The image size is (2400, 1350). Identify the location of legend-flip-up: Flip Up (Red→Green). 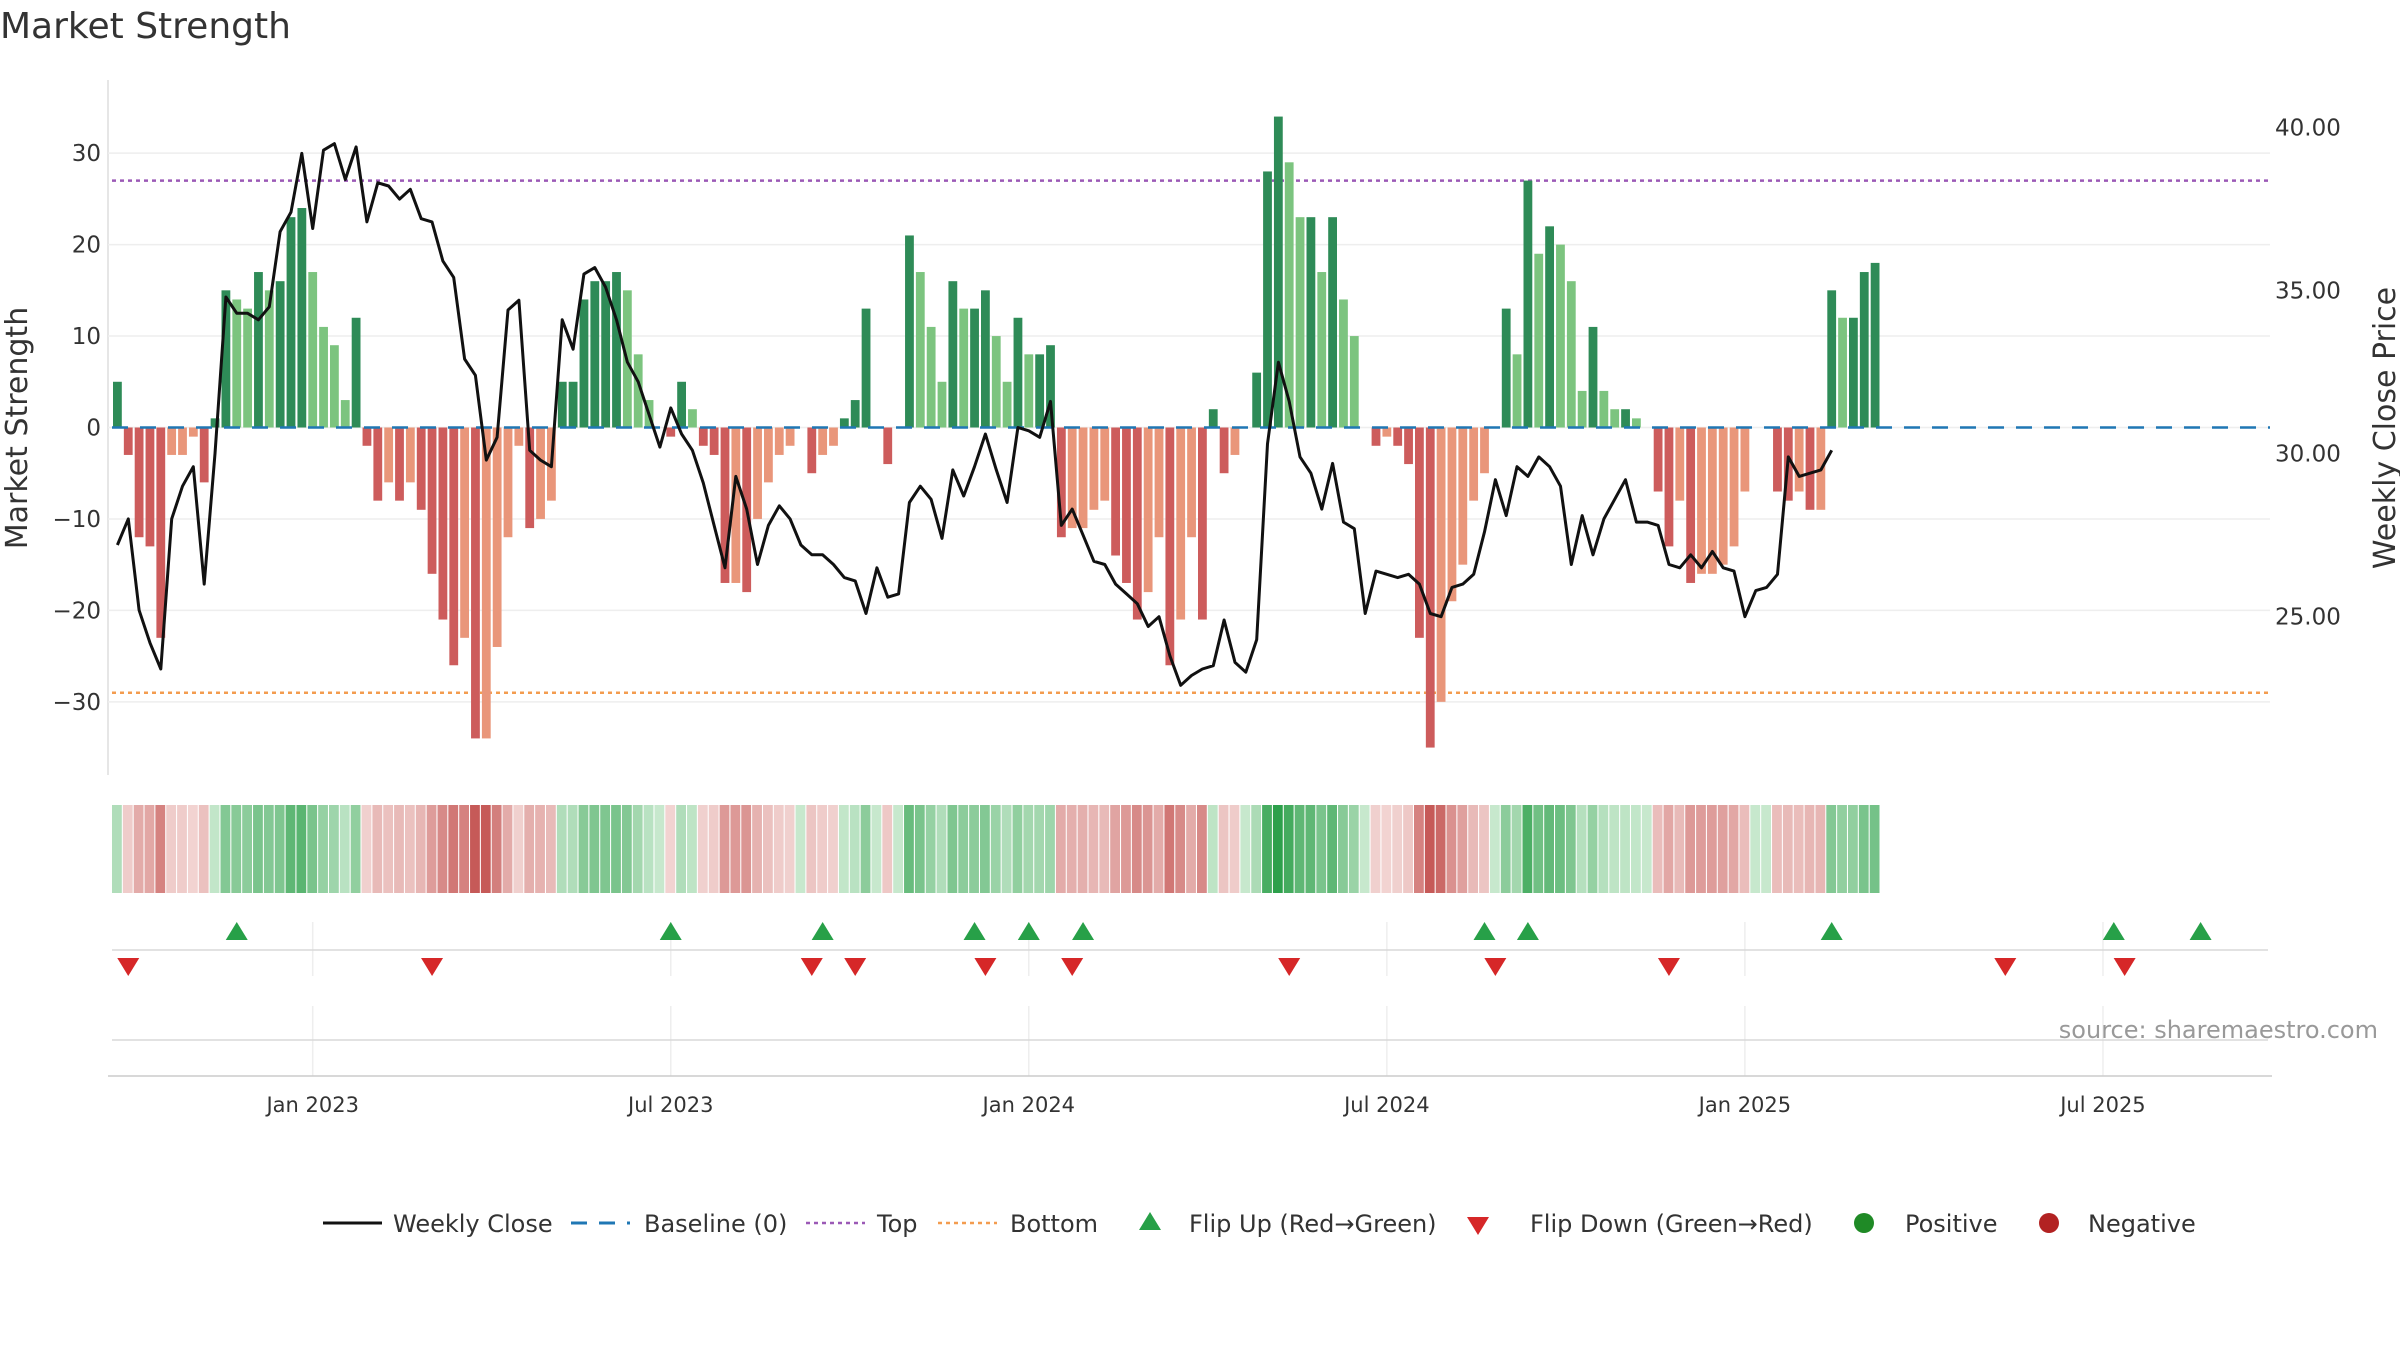
(1288, 1224).